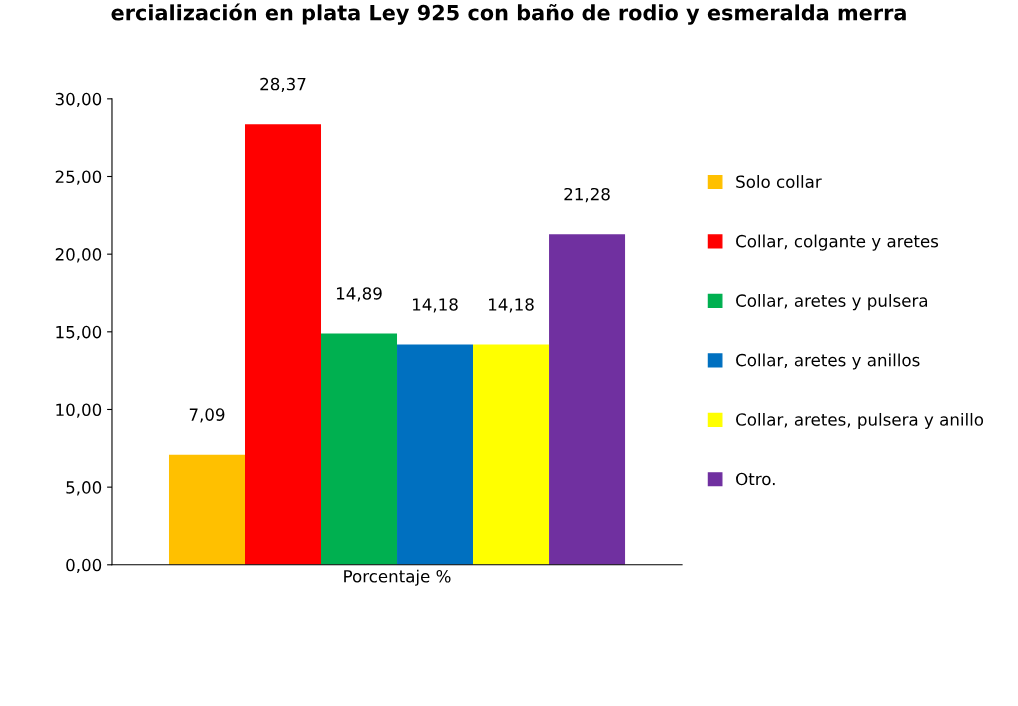 The image size is (1018, 706). Describe the element at coordinates (78, 100) in the screenshot. I see `y-tick-label: 30,00` at that location.